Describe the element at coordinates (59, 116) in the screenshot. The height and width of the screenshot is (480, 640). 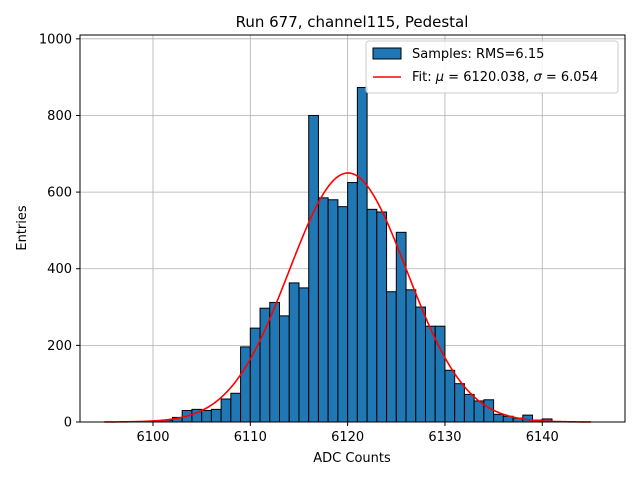
I see `y-tick-label: 800` at that location.